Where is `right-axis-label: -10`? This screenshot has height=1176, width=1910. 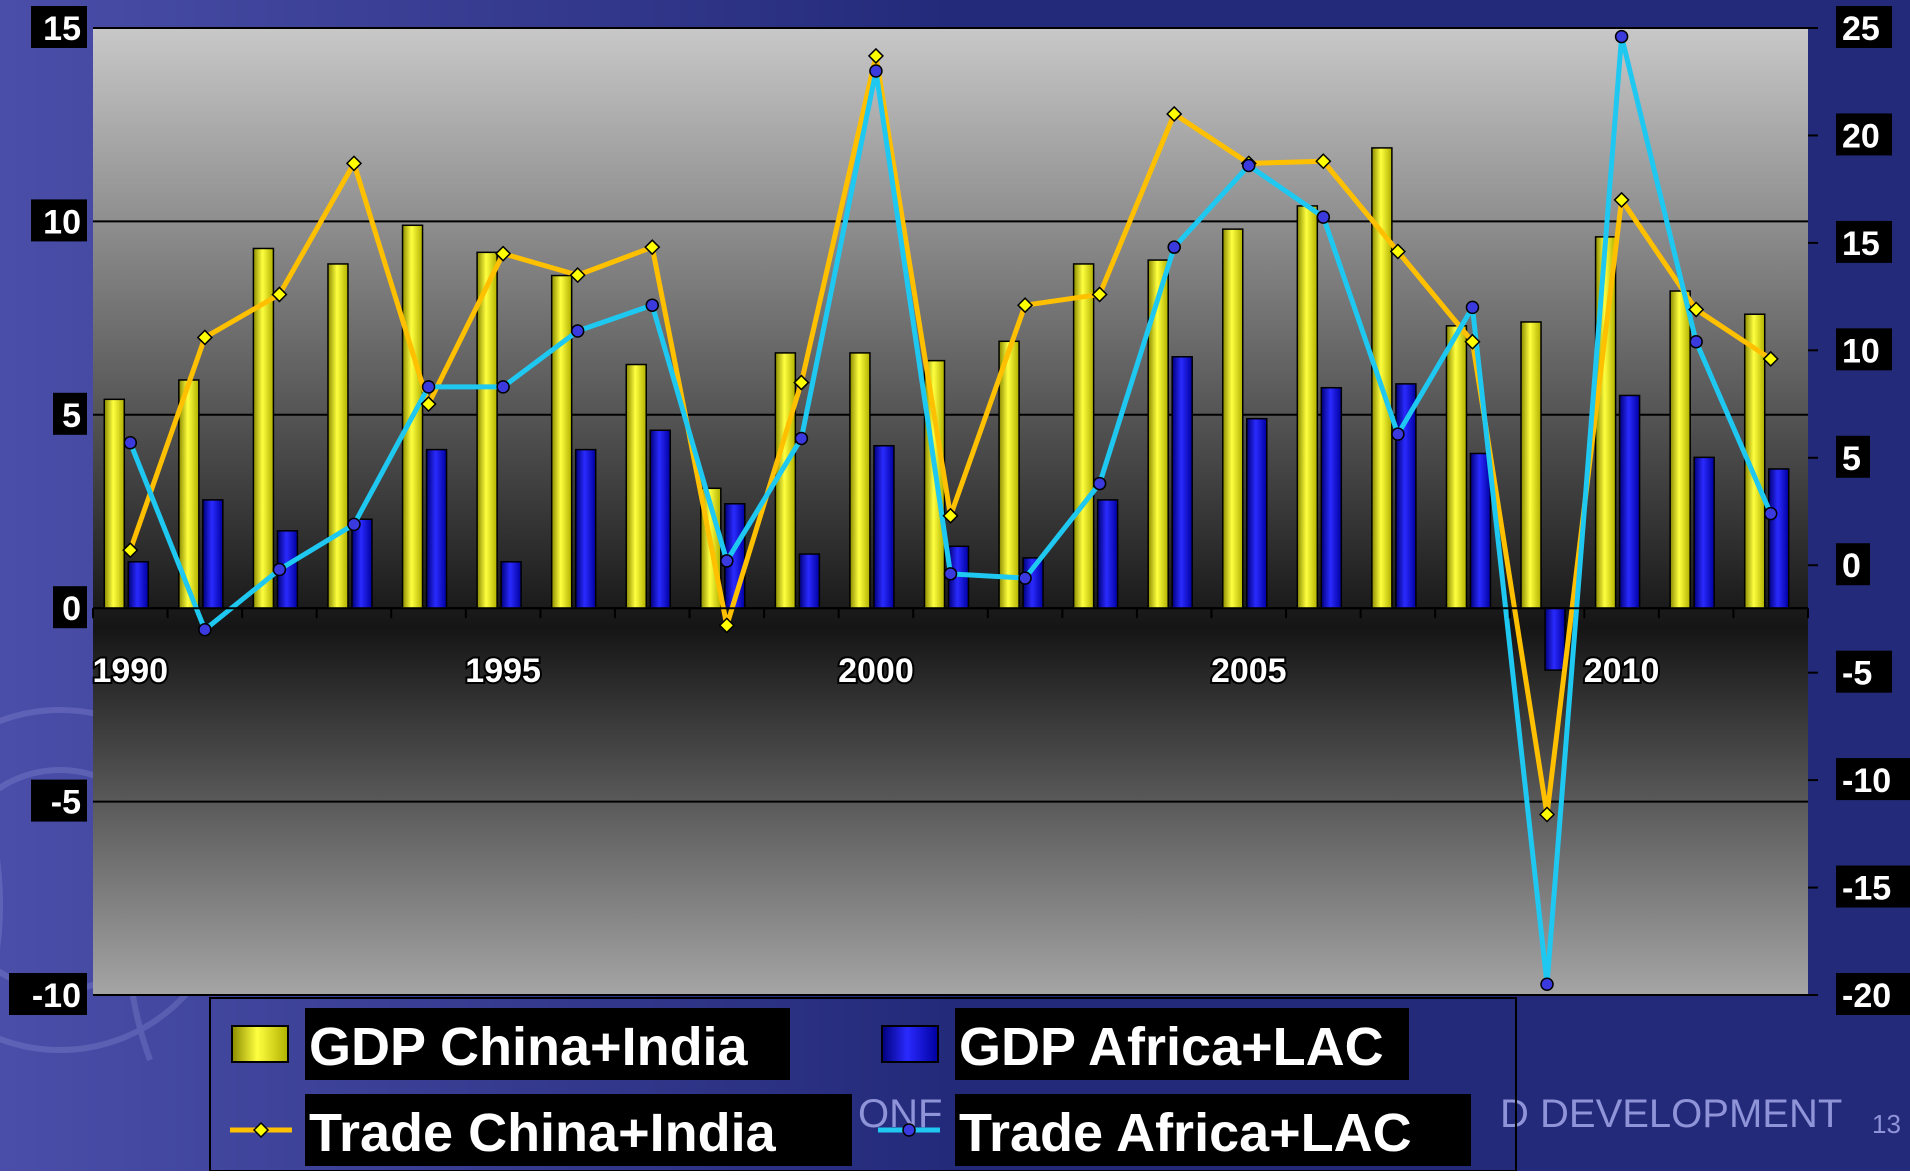 right-axis-label: -10 is located at coordinates (1866, 781).